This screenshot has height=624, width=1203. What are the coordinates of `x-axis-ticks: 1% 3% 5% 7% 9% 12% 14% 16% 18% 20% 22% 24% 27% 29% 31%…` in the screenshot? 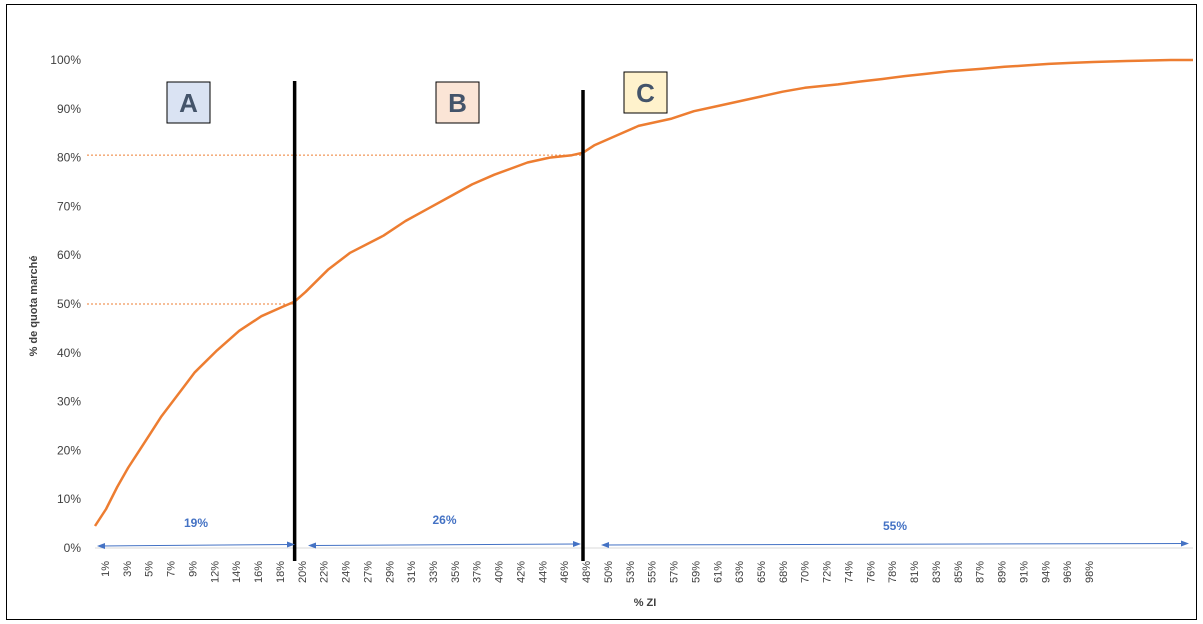 It's located at (598, 572).